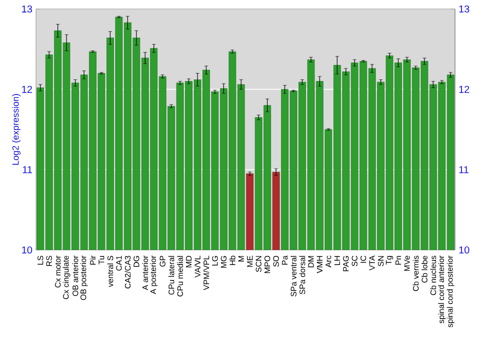 The height and width of the screenshot is (350, 500). I want to click on x-tick-label: MVe, so click(407, 263).